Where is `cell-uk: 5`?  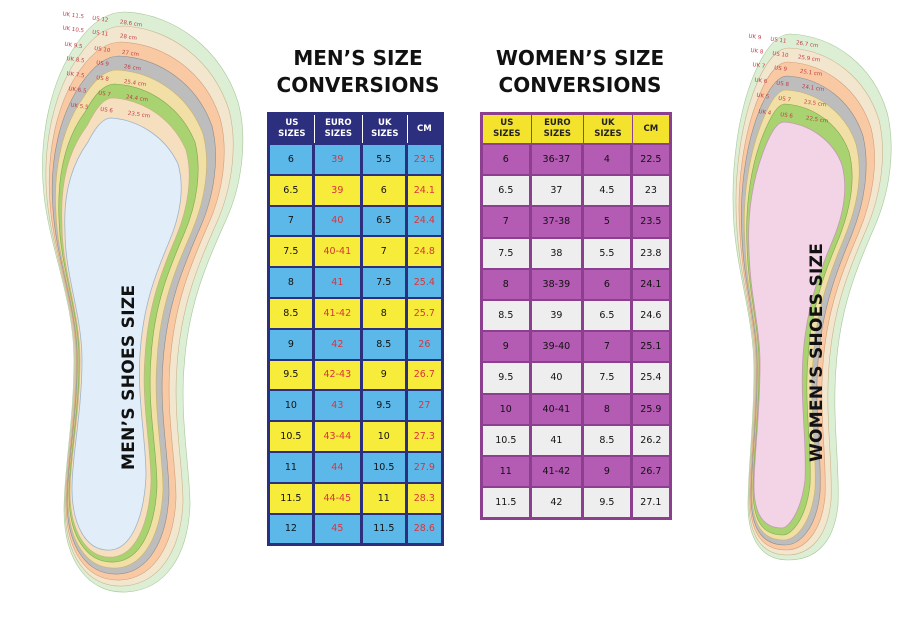 cell-uk: 5 is located at coordinates (608, 221).